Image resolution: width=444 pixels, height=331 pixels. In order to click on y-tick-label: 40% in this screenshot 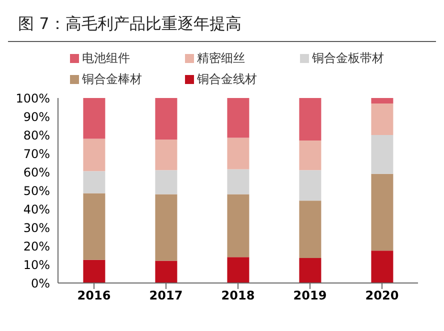, I will do `click(36, 209)`.